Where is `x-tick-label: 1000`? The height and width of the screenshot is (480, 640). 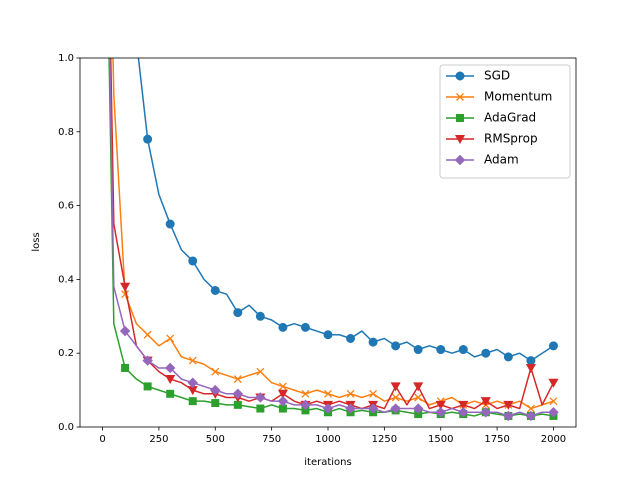
x-tick-label: 1000 is located at coordinates (327, 439).